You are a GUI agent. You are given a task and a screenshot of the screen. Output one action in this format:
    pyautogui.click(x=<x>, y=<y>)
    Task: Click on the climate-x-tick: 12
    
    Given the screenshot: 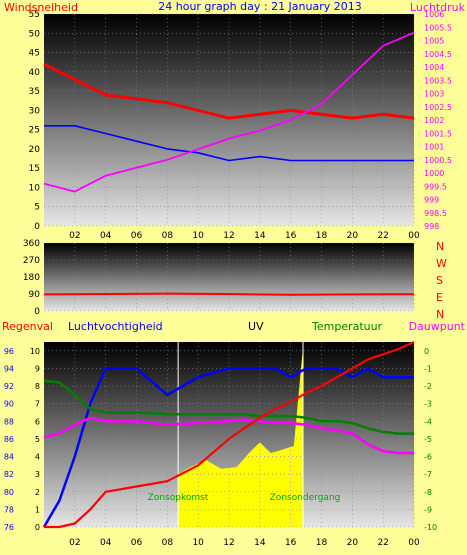 What is the action you would take?
    pyautogui.click(x=228, y=543)
    